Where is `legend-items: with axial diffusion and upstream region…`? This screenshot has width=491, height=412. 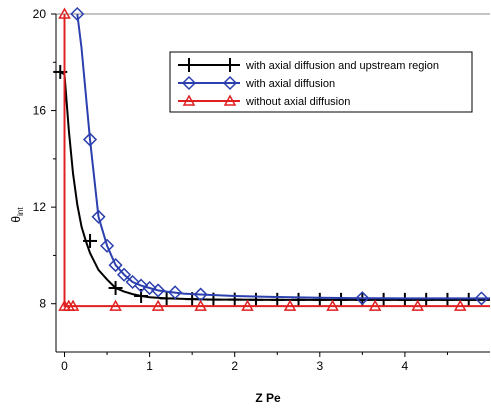 legend-items: with axial diffusion and upstream region… is located at coordinates (308, 83).